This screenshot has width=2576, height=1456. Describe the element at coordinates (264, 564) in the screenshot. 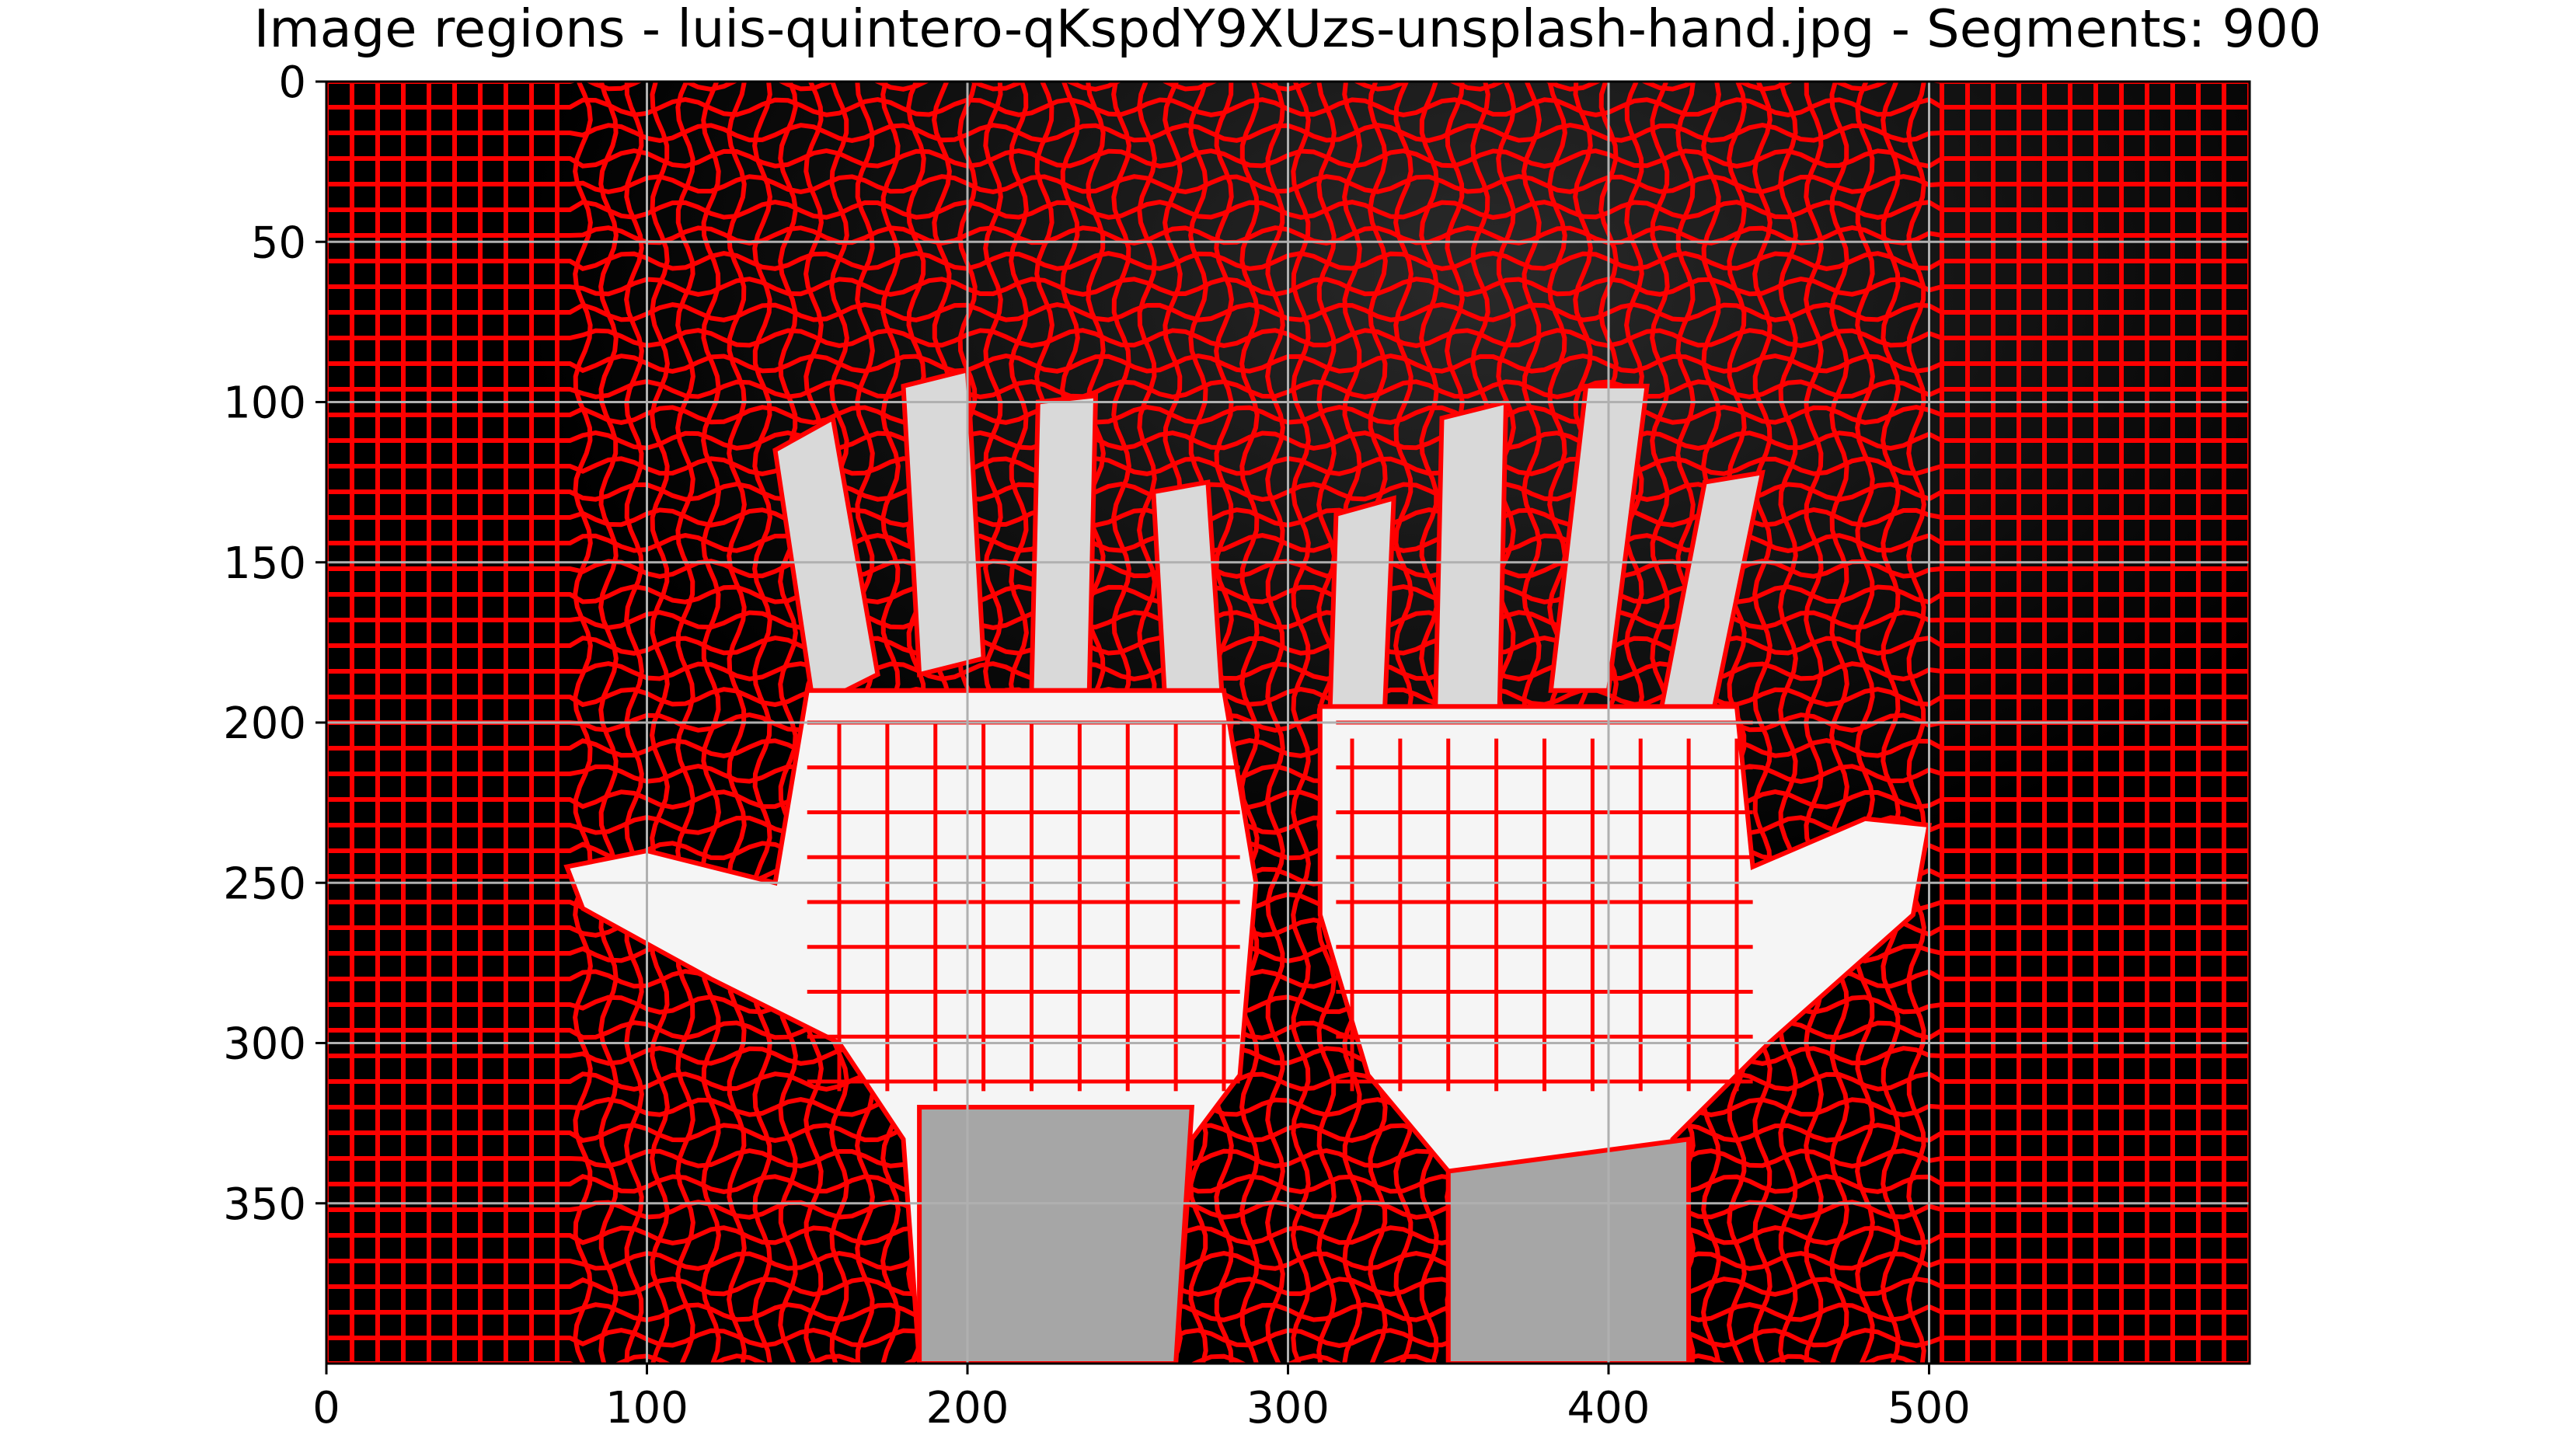

I see `y-tick-label: 150` at that location.